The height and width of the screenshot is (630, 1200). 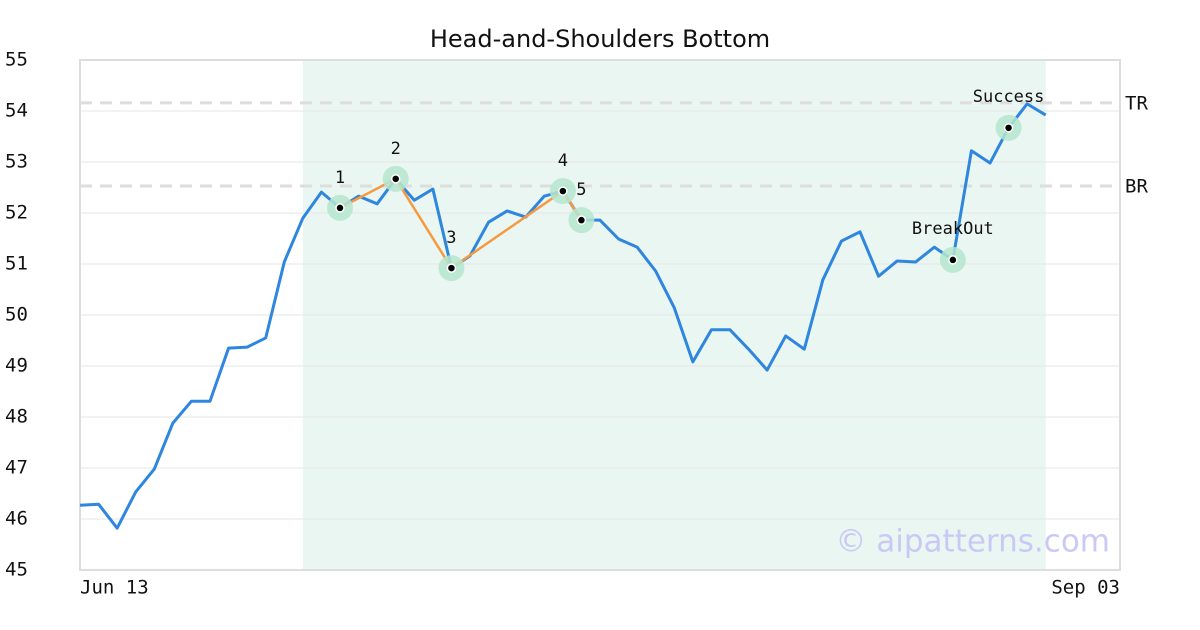 What do you see at coordinates (340, 178) in the screenshot?
I see `pattern-label: 1` at bounding box center [340, 178].